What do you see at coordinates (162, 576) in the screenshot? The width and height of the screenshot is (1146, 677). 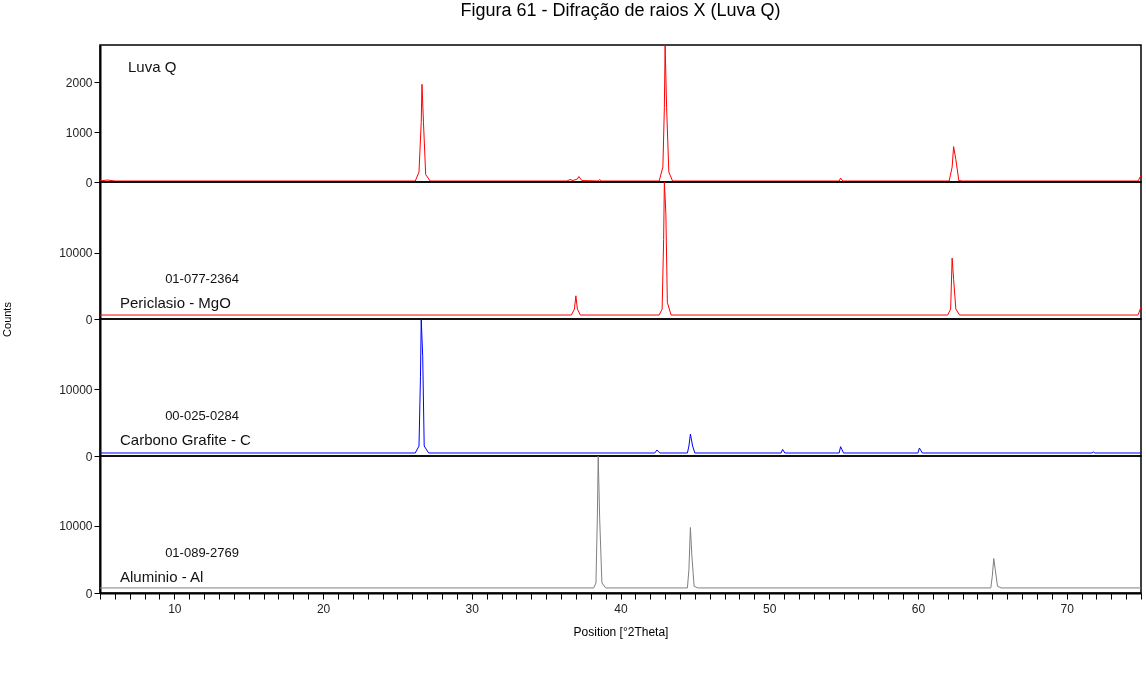 I see `series-label: Aluminio - Al` at bounding box center [162, 576].